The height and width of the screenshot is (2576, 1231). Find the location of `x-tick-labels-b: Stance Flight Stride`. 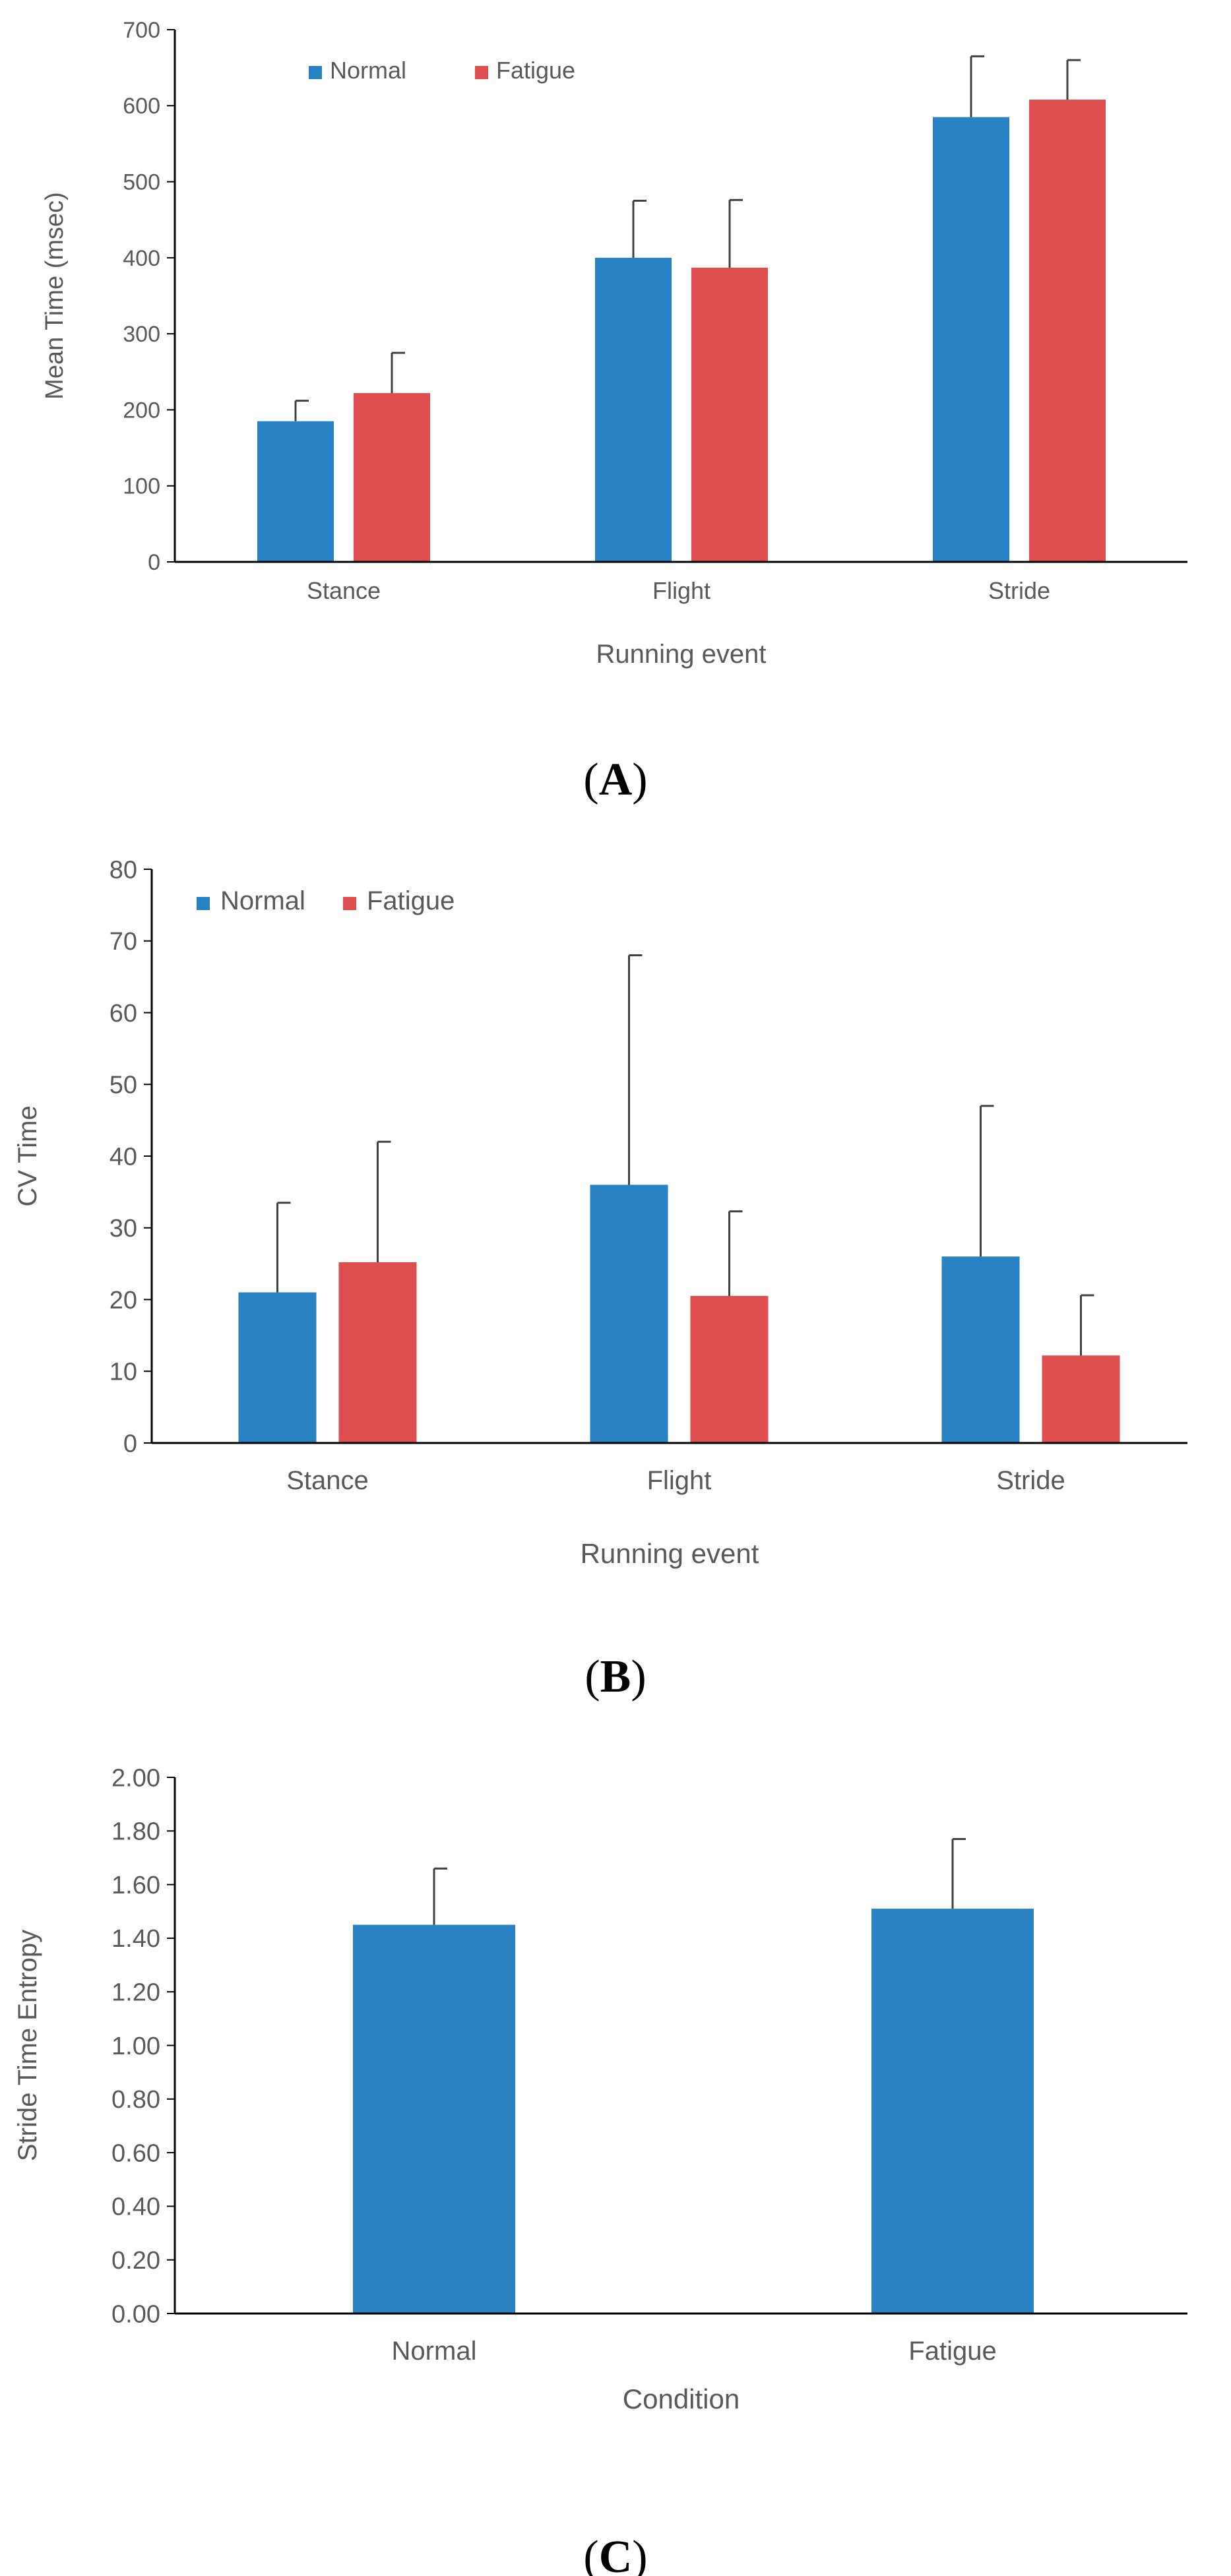

x-tick-labels-b: Stance Flight Stride is located at coordinates (675, 1480).